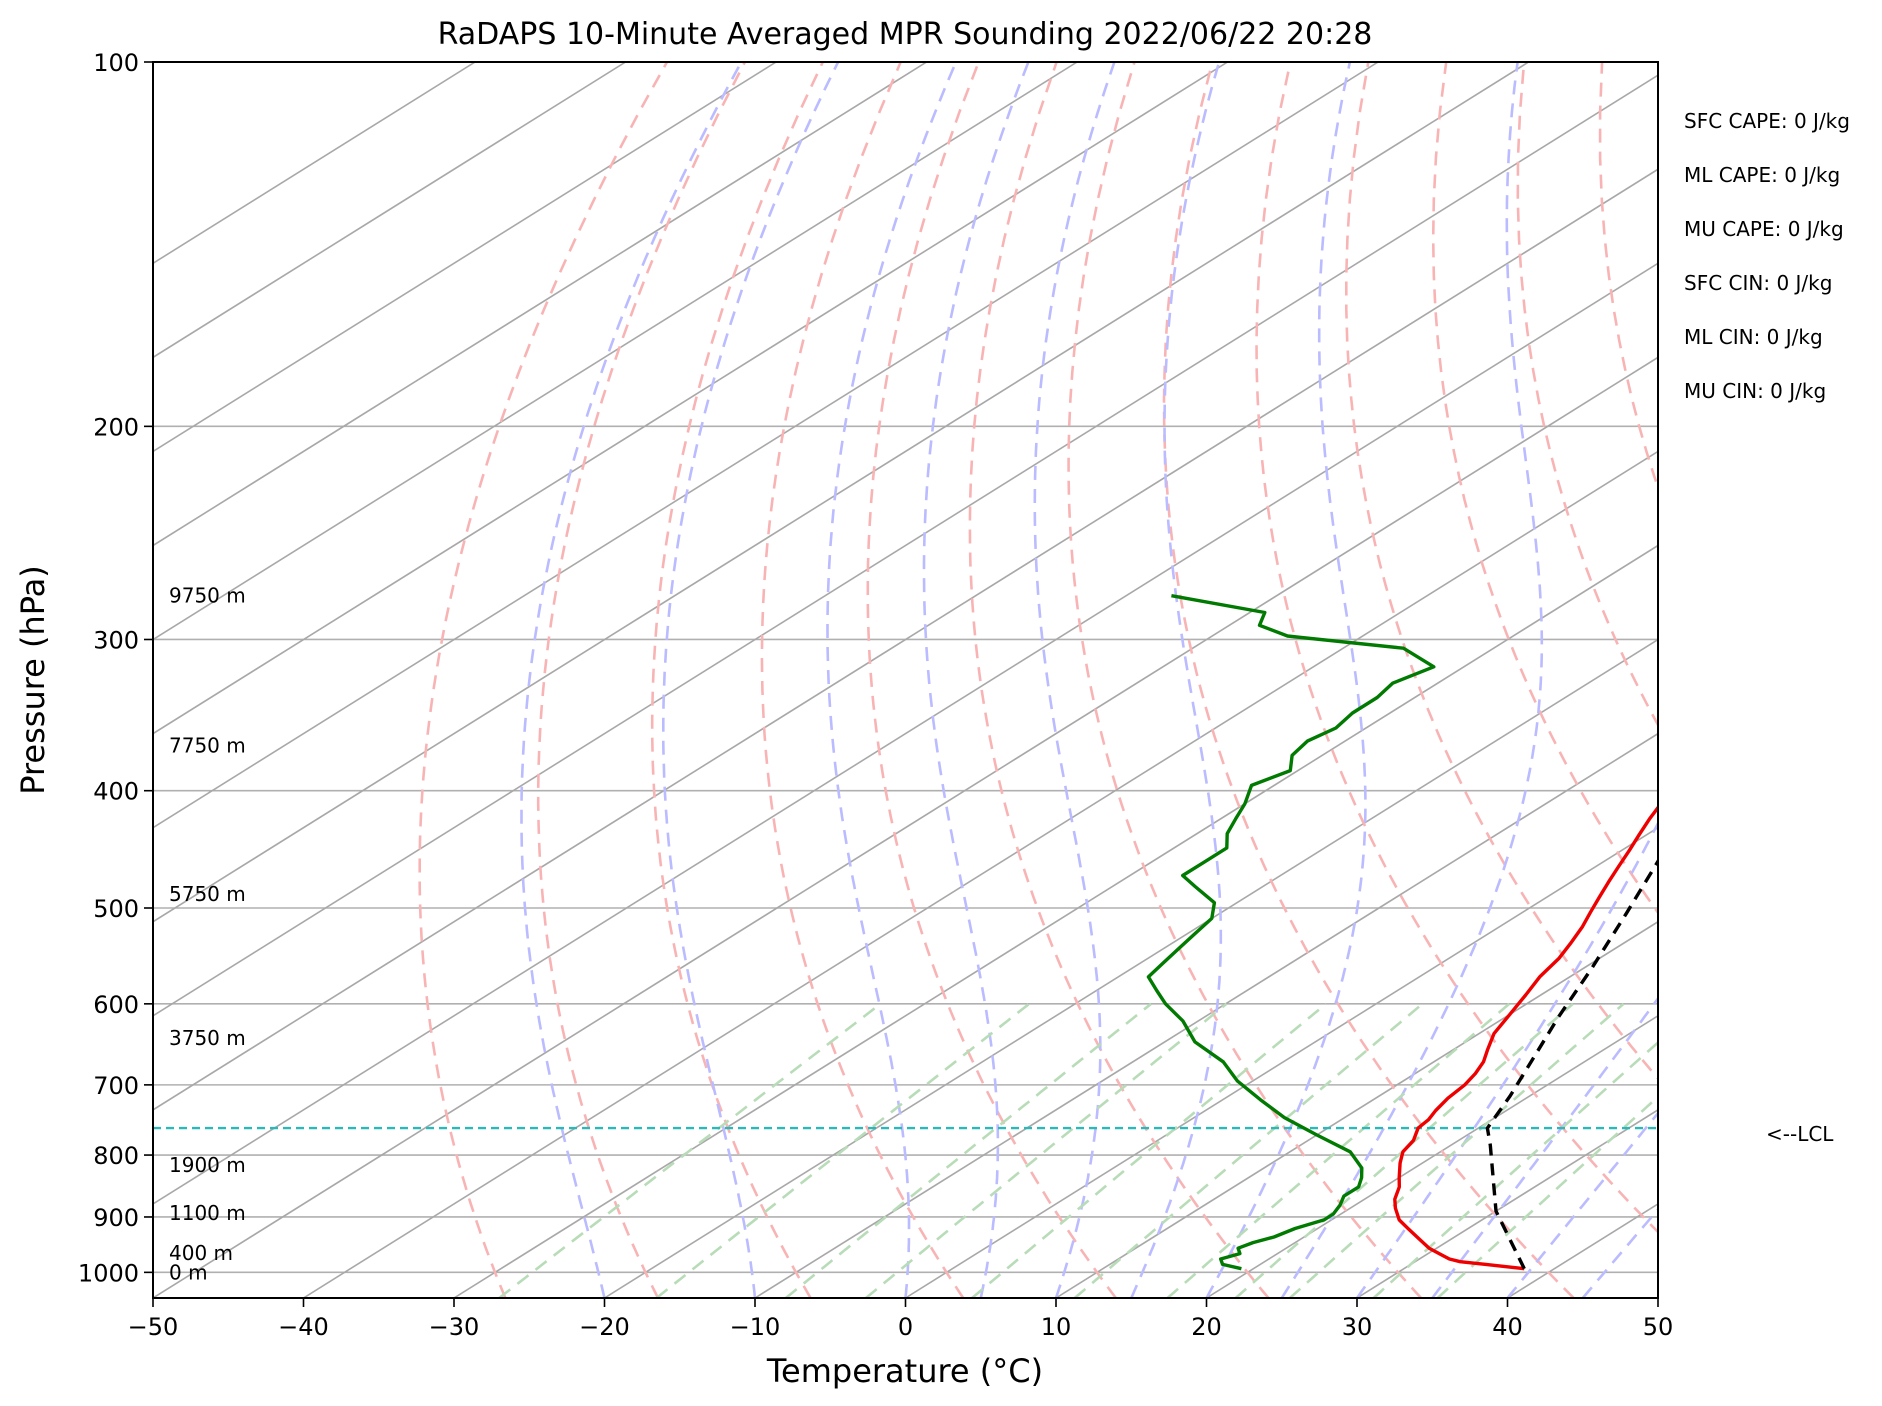  What do you see at coordinates (1762, 175) in the screenshot?
I see `stability-index: ML CAPE: 0 J/kg` at bounding box center [1762, 175].